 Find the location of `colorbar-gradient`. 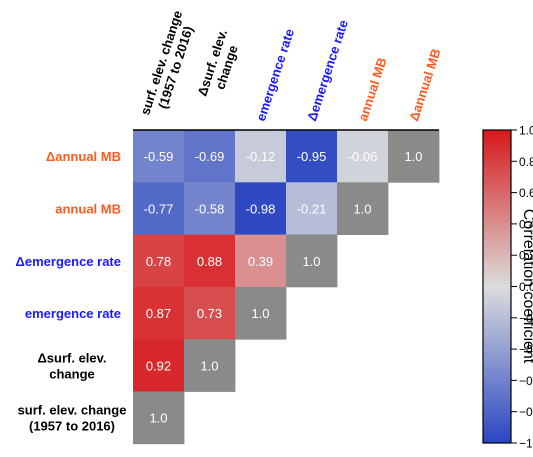

colorbar-gradient is located at coordinates (497, 286).